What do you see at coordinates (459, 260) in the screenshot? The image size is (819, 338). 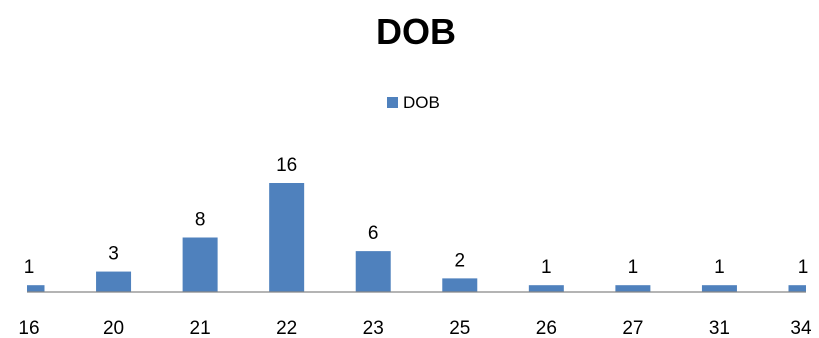 I see `data-label-25: 2` at bounding box center [459, 260].